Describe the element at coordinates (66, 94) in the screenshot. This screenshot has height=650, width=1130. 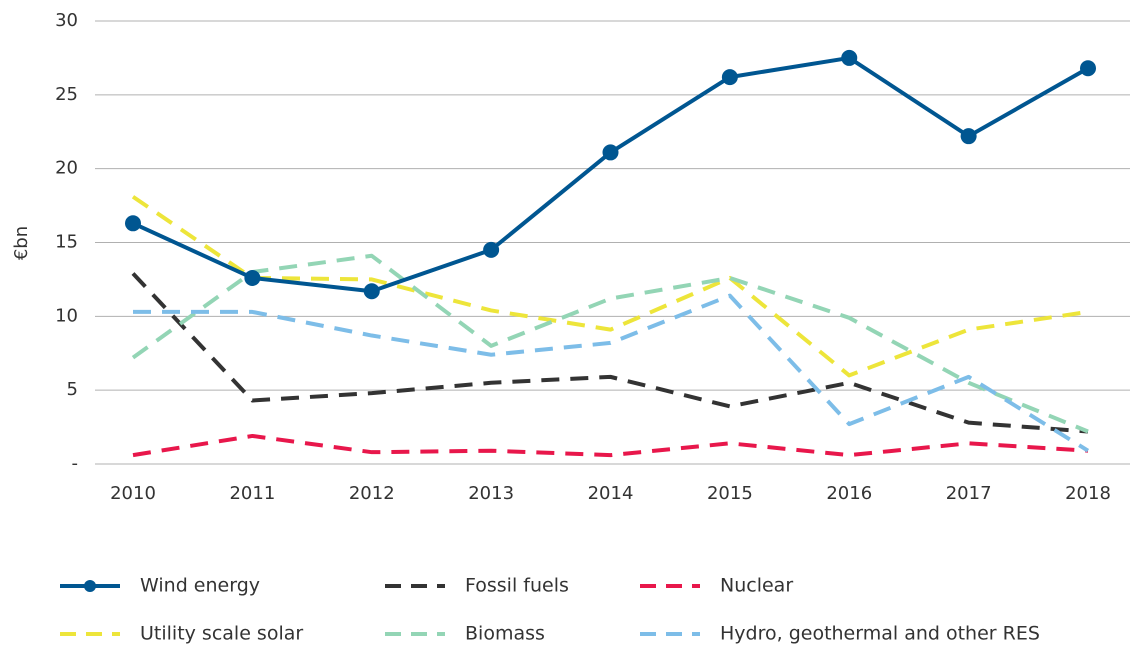
I see `y-tick-label: 25` at that location.